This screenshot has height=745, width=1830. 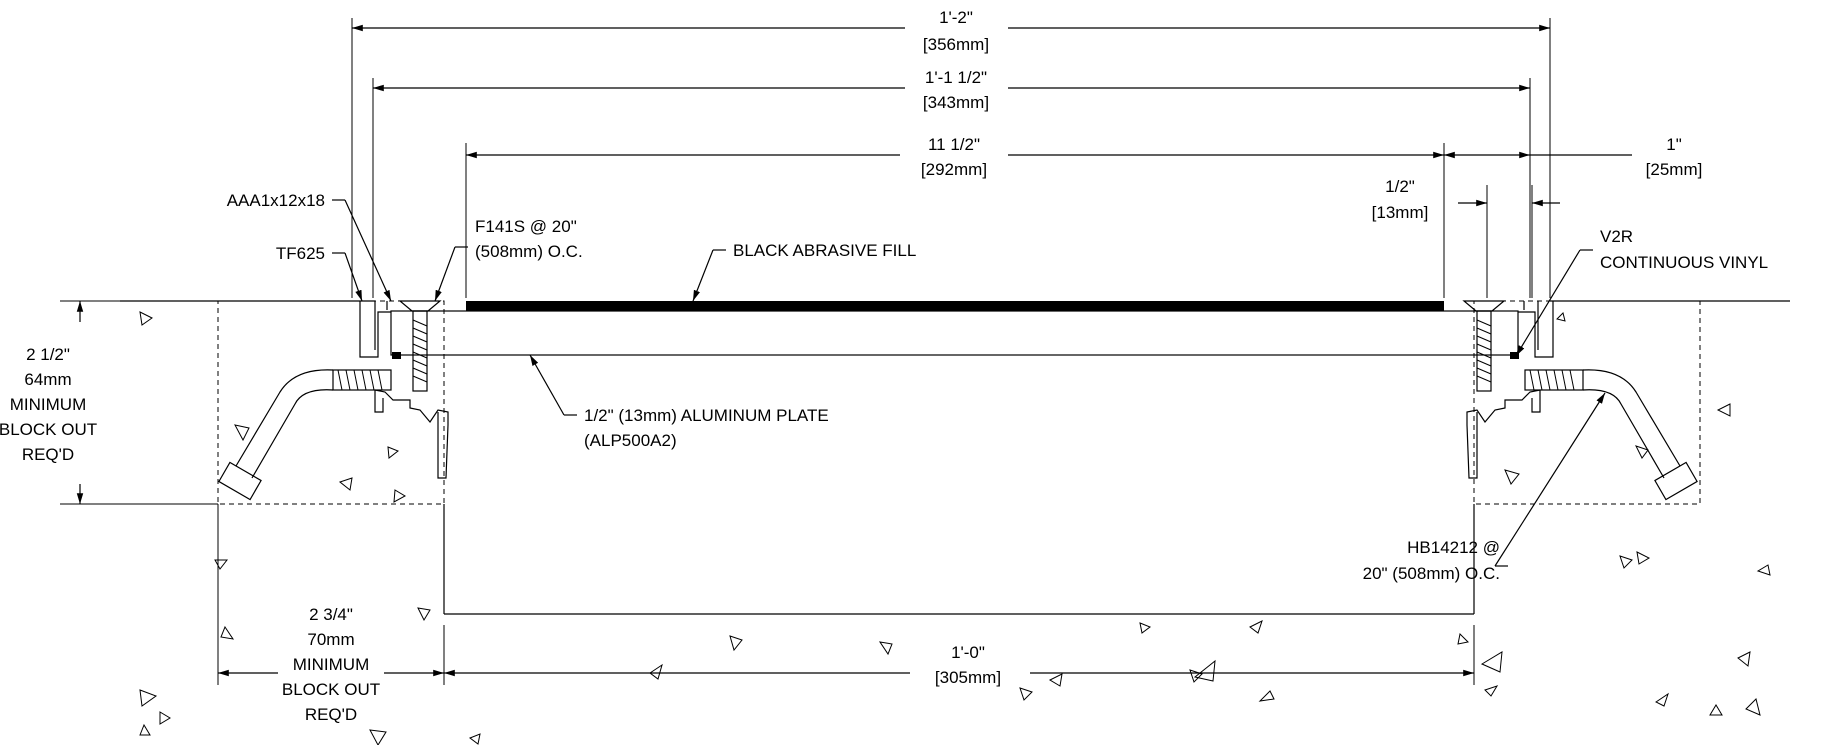 What do you see at coordinates (824, 250) in the screenshot?
I see `callout-fill: BLACK ABRASIVE FILL` at bounding box center [824, 250].